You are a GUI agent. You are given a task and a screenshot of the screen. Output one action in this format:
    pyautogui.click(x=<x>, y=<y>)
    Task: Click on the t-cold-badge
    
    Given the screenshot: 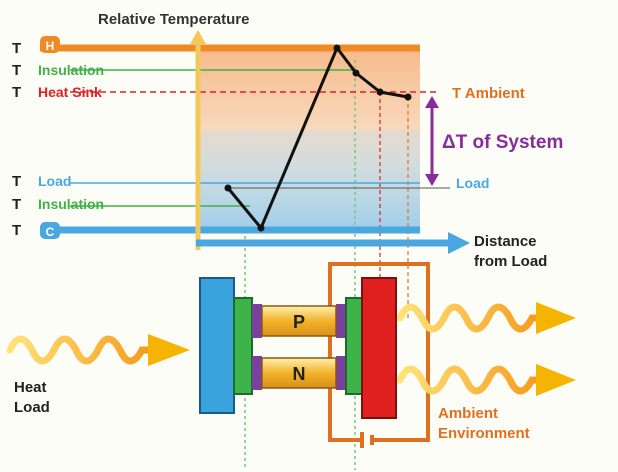 What is the action you would take?
    pyautogui.click(x=50, y=230)
    